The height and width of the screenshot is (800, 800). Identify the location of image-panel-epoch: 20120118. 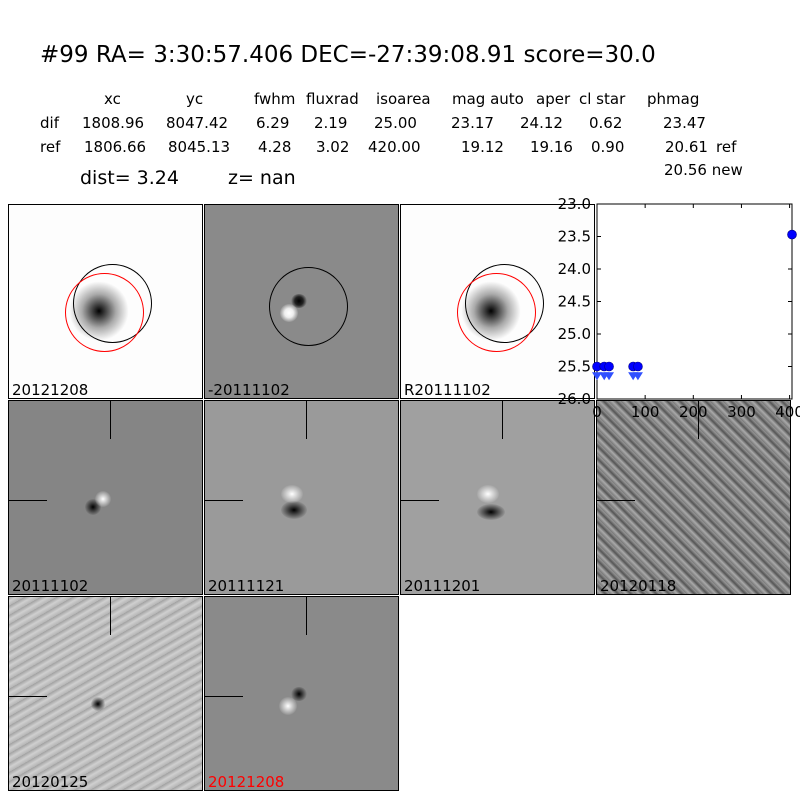
(693, 497).